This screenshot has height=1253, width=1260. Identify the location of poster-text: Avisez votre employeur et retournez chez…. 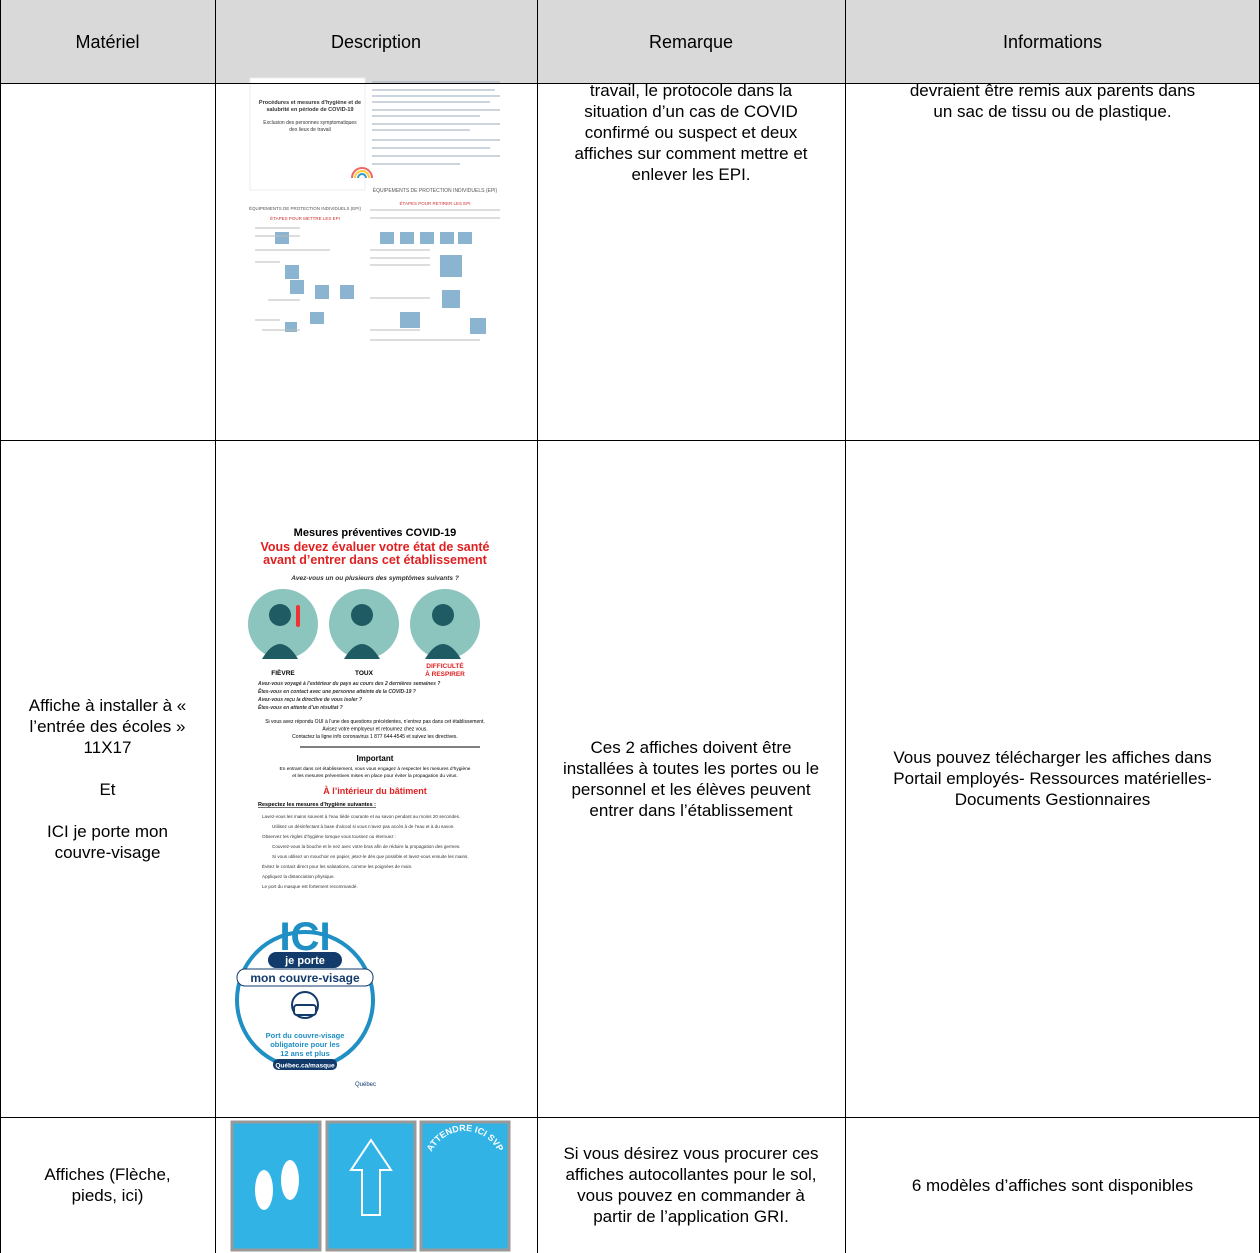
(374, 730).